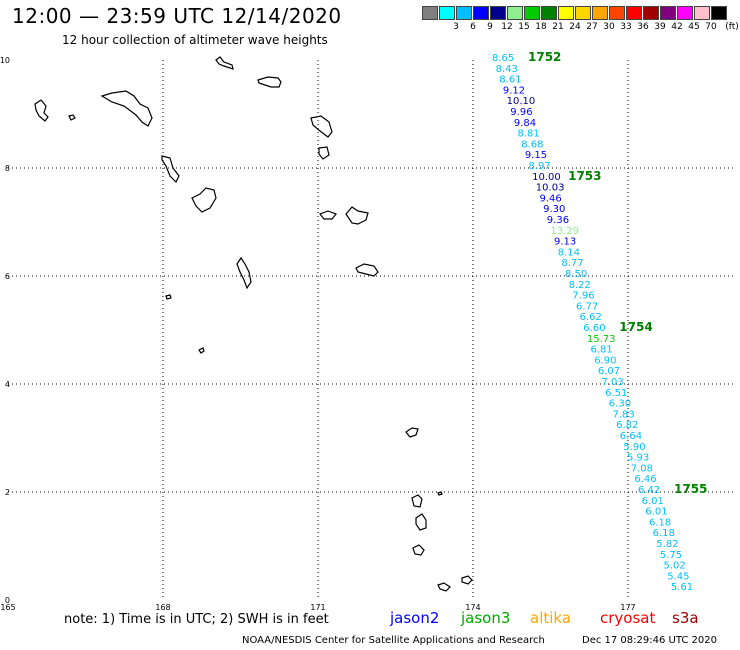 Image resolution: width=740 pixels, height=650 pixels. What do you see at coordinates (645, 479) in the screenshot?
I see `wave-height-value: 6.46` at bounding box center [645, 479].